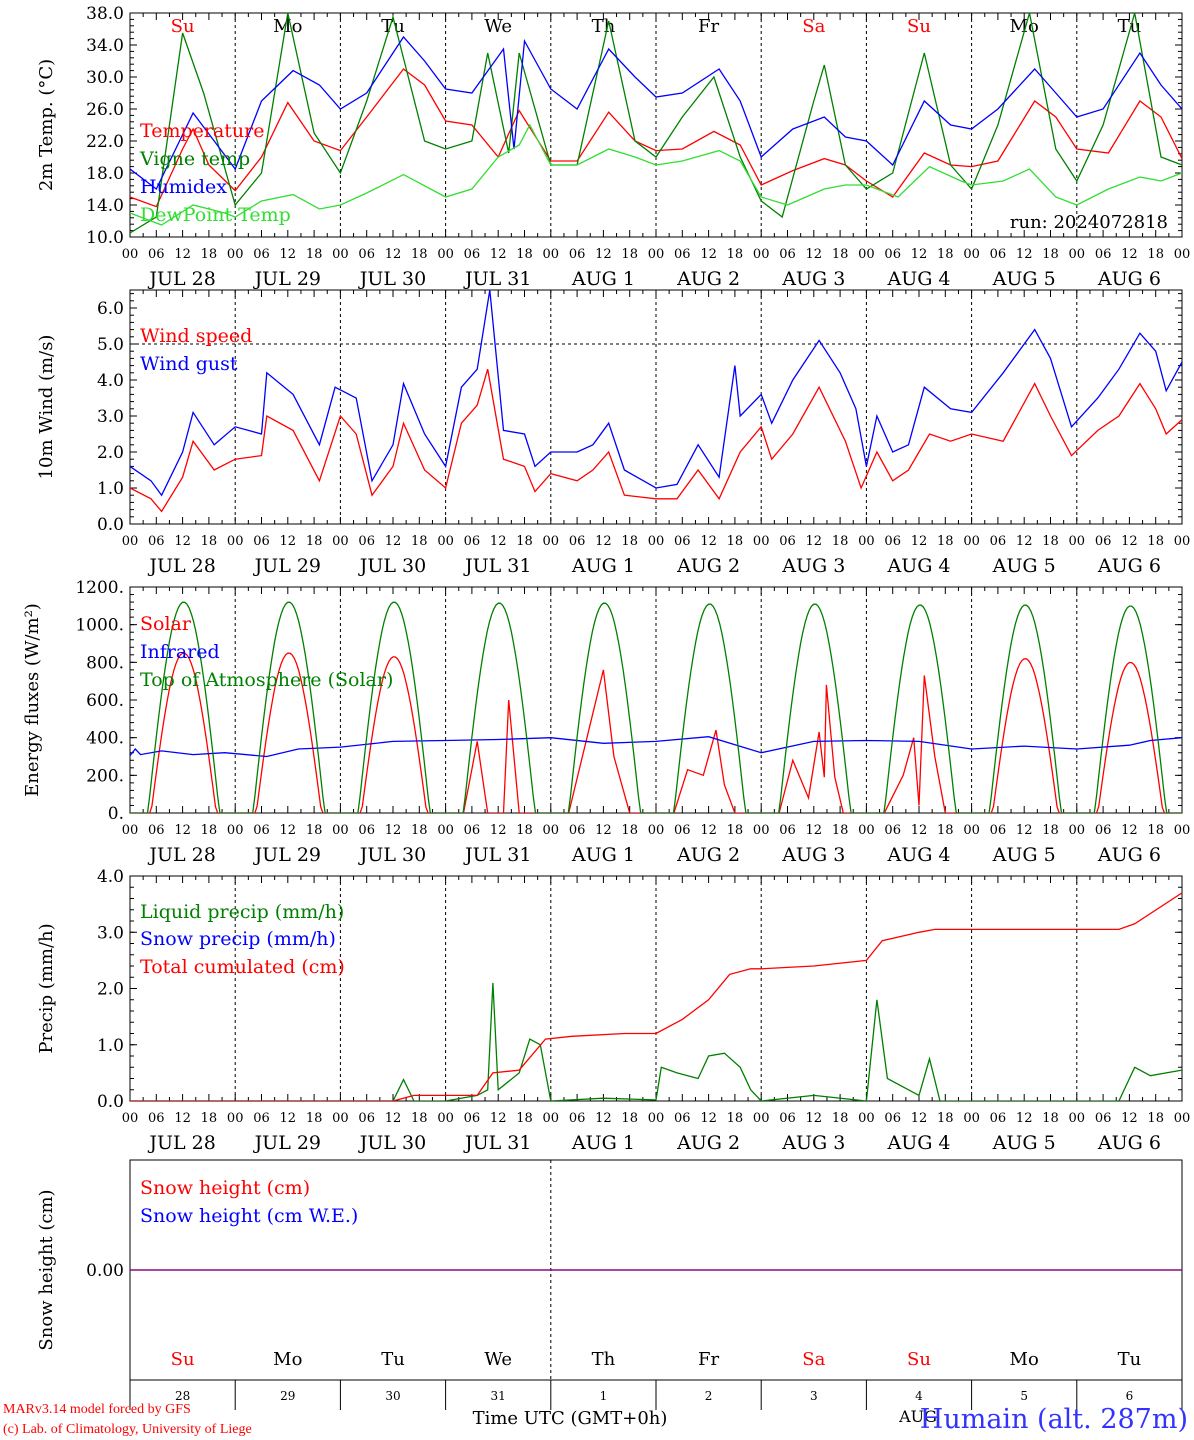 The width and height of the screenshot is (1194, 1440). I want to click on y-tick-label: 800., so click(105, 663).